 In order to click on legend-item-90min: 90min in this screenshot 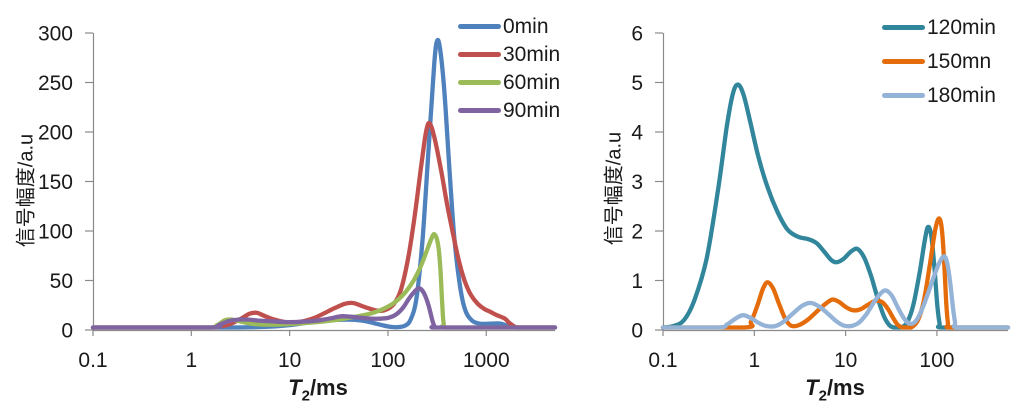, I will do `click(509, 110)`.